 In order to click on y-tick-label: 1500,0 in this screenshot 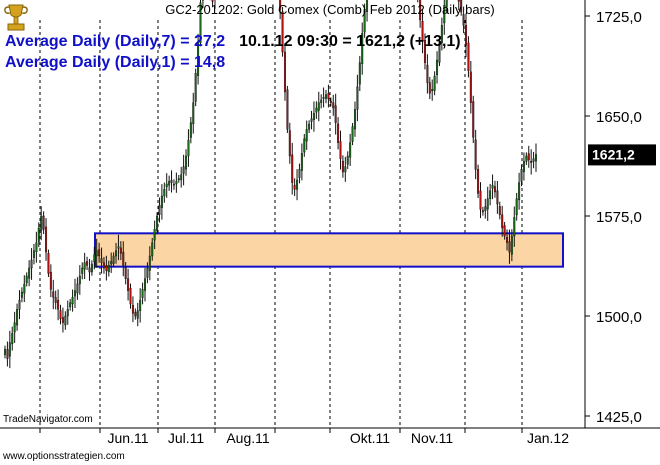, I will do `click(619, 317)`.